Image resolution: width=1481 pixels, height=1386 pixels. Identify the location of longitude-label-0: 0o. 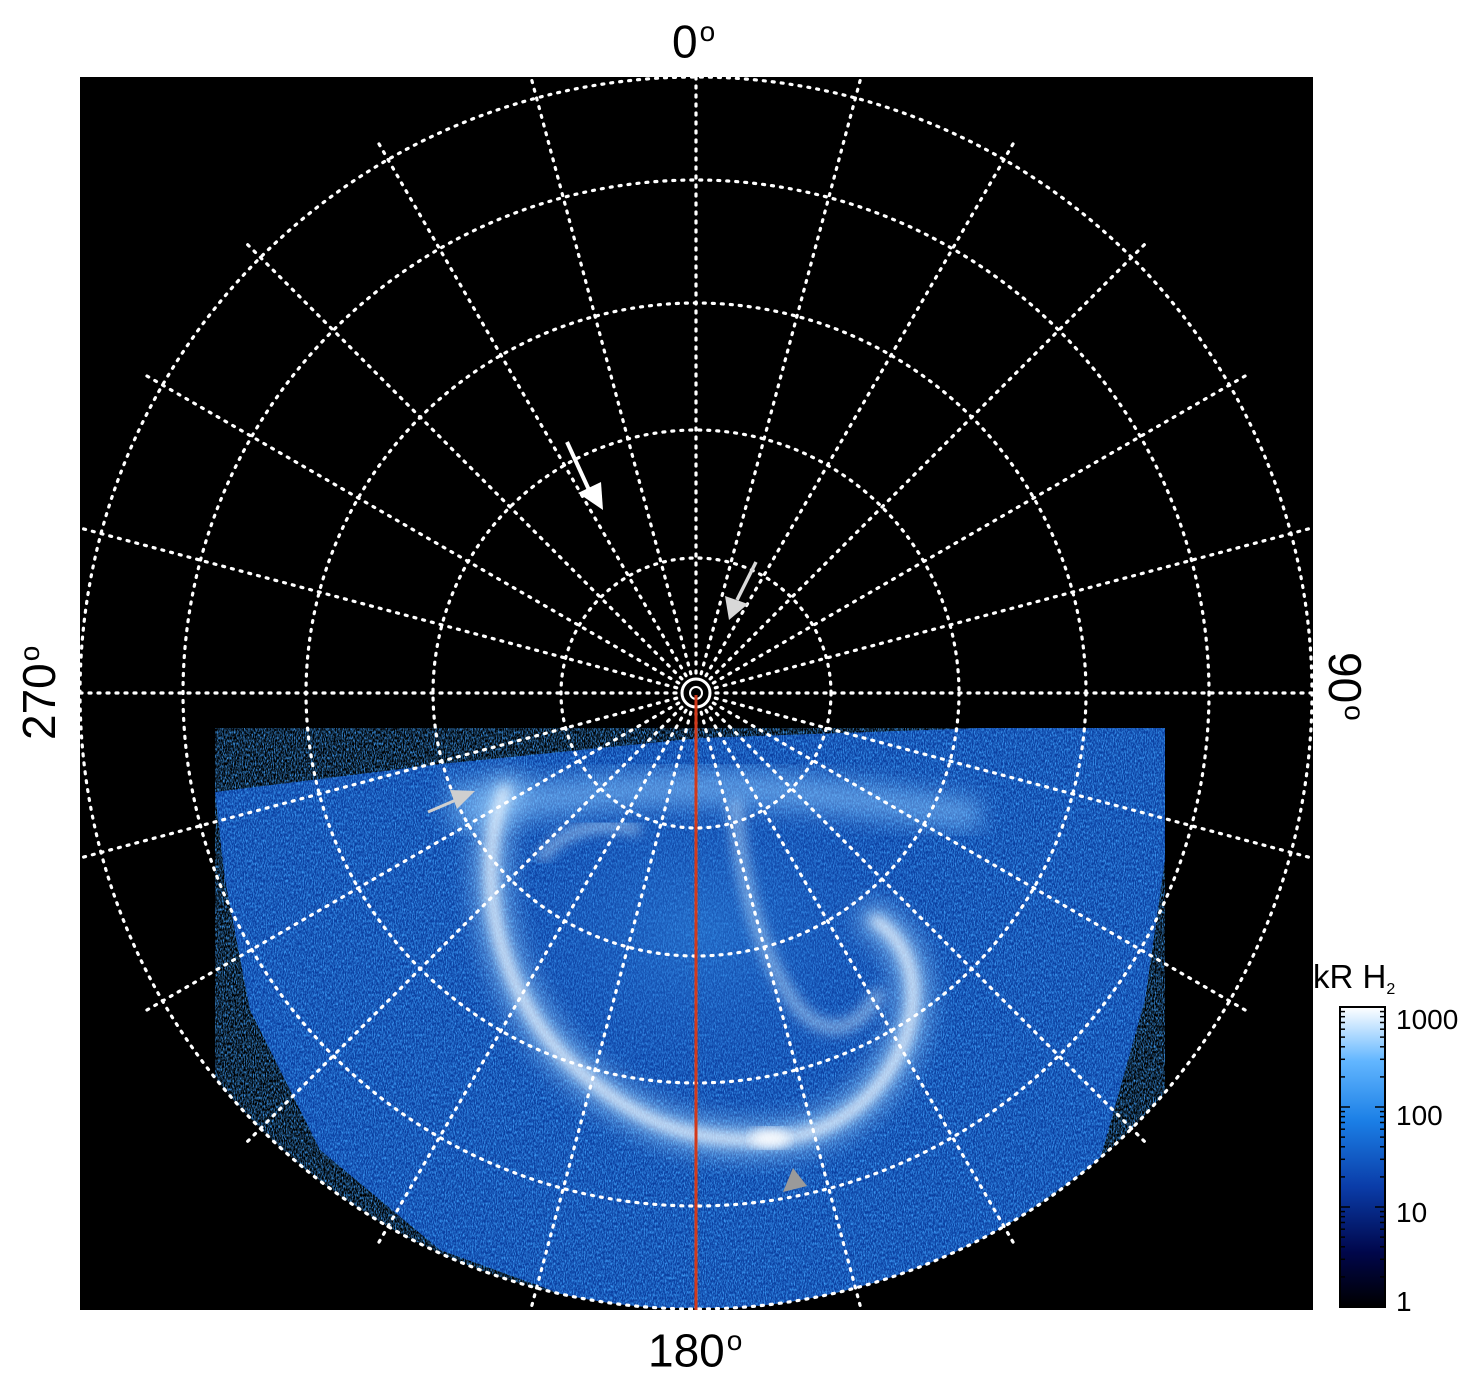
(694, 41).